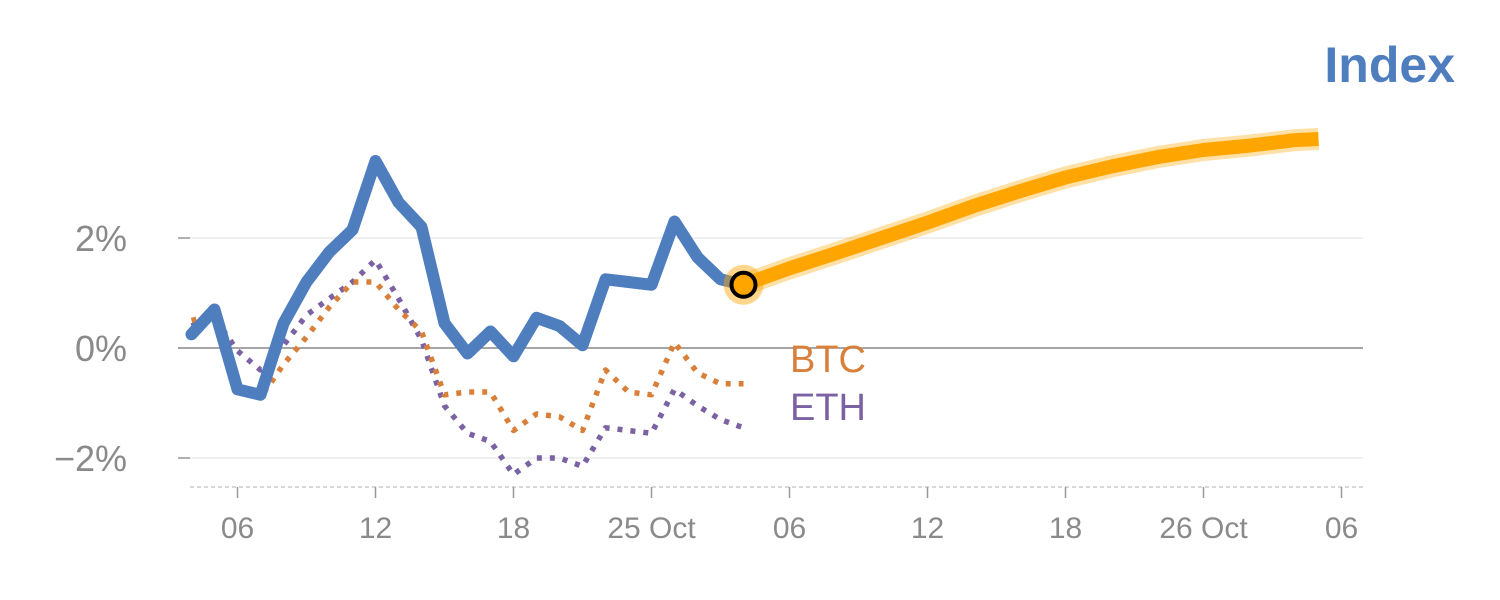 The image size is (1500, 600). I want to click on y-tick-label: −2%, so click(90, 458).